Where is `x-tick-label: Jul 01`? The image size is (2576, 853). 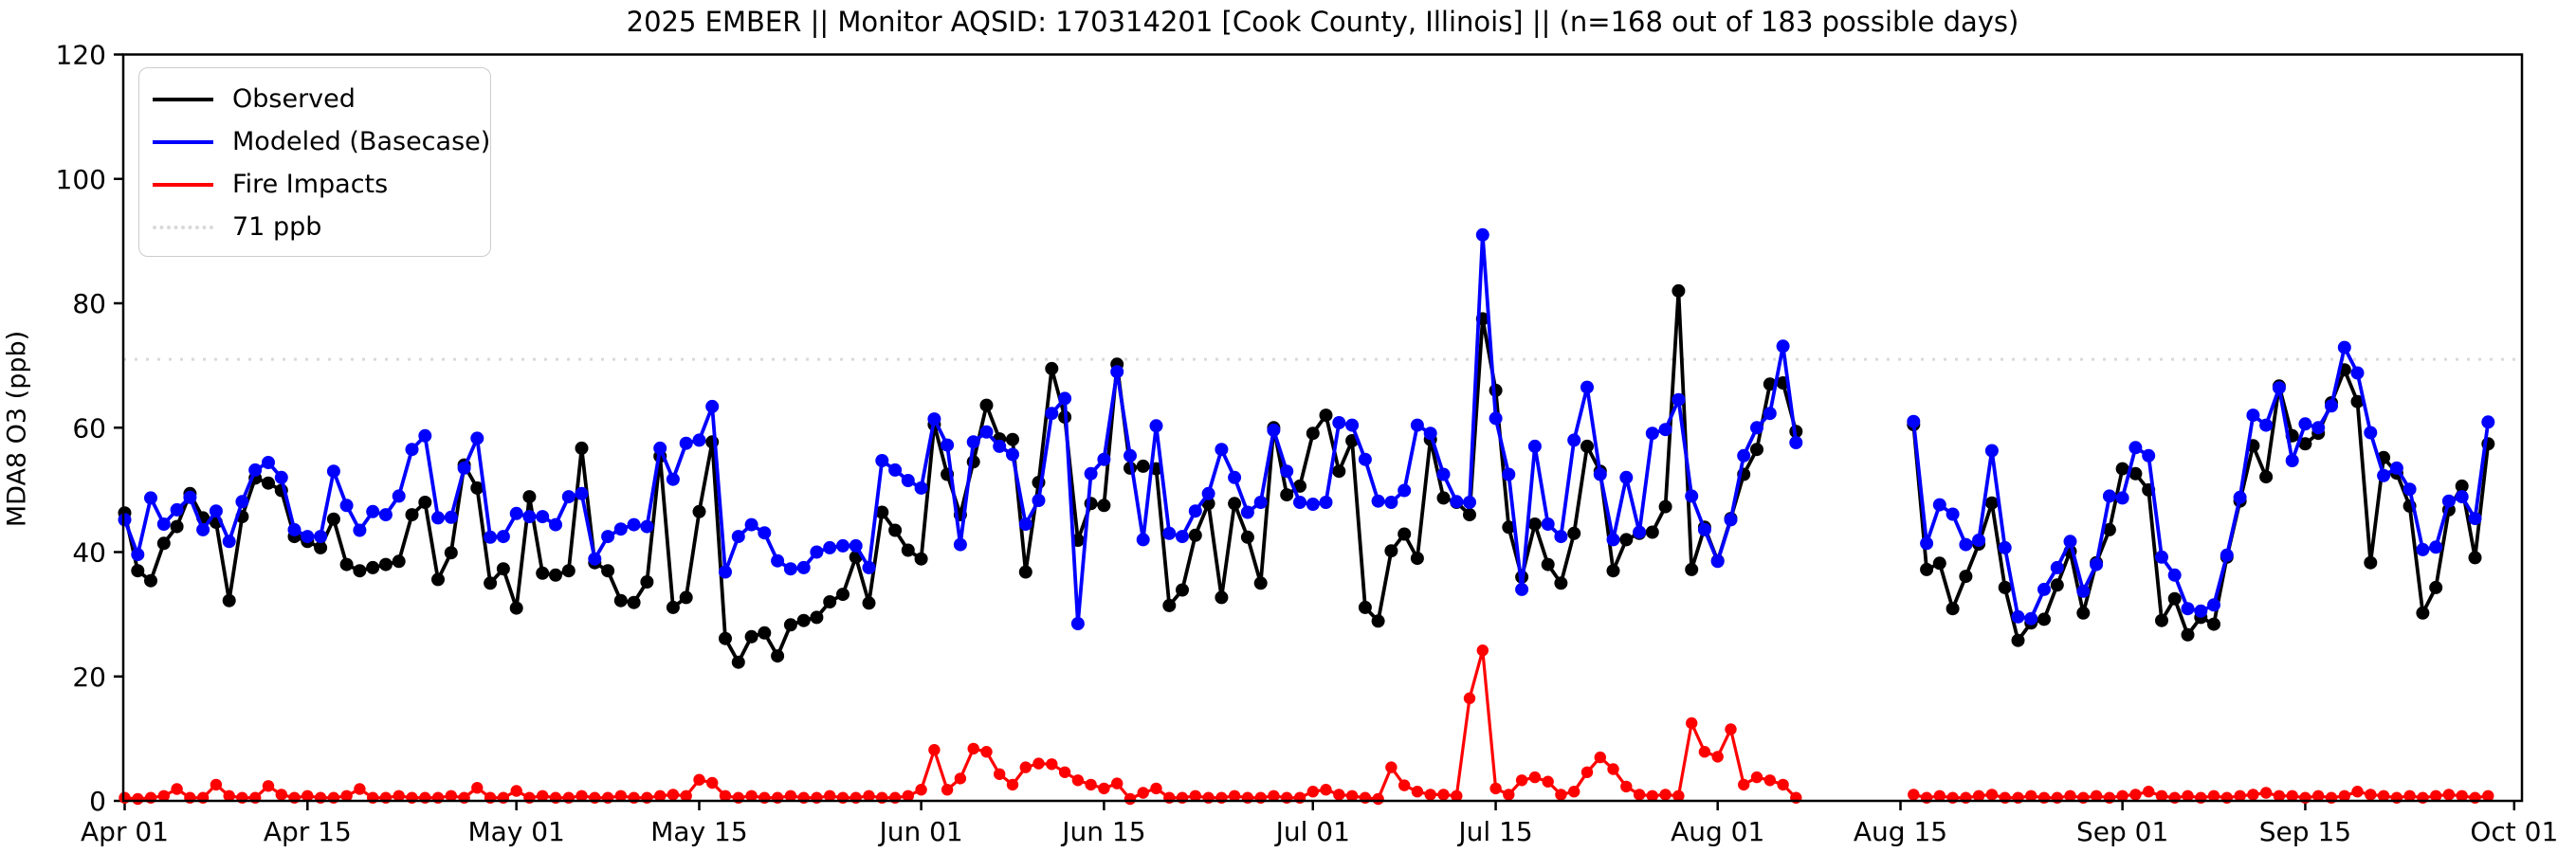 x-tick-label: Jul 01 is located at coordinates (1312, 831).